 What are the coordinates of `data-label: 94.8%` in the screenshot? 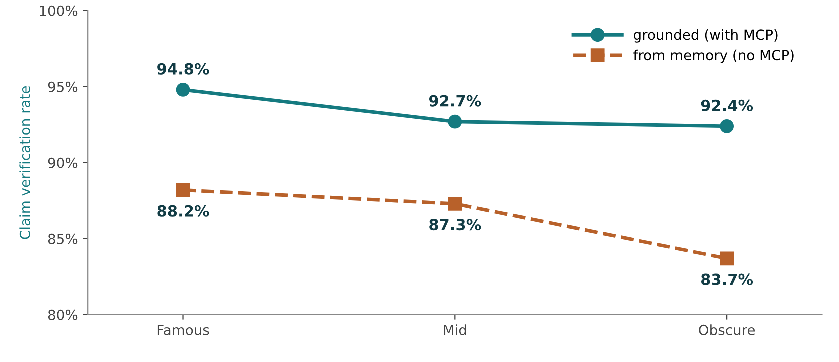 It's located at (184, 69).